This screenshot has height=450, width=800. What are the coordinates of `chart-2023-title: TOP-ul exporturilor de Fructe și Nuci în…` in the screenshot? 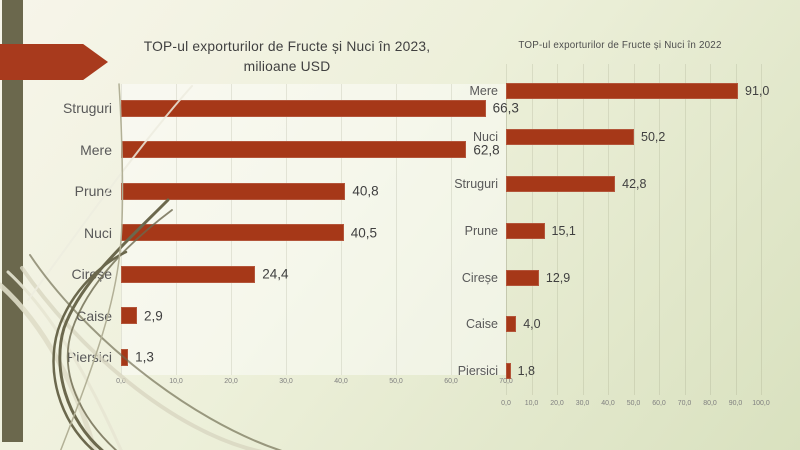 It's located at (287, 56).